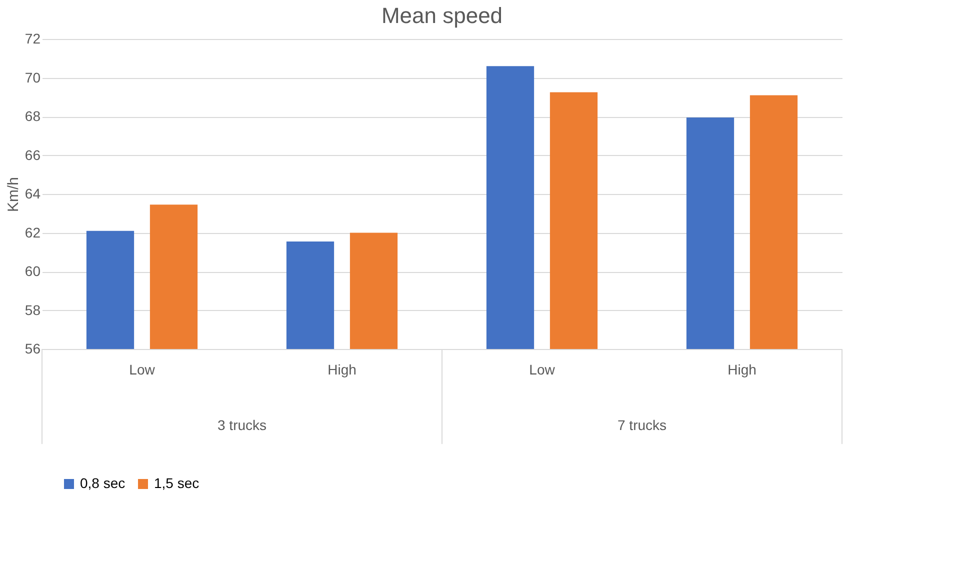  Describe the element at coordinates (32, 271) in the screenshot. I see `y-tick-label: 60` at that location.